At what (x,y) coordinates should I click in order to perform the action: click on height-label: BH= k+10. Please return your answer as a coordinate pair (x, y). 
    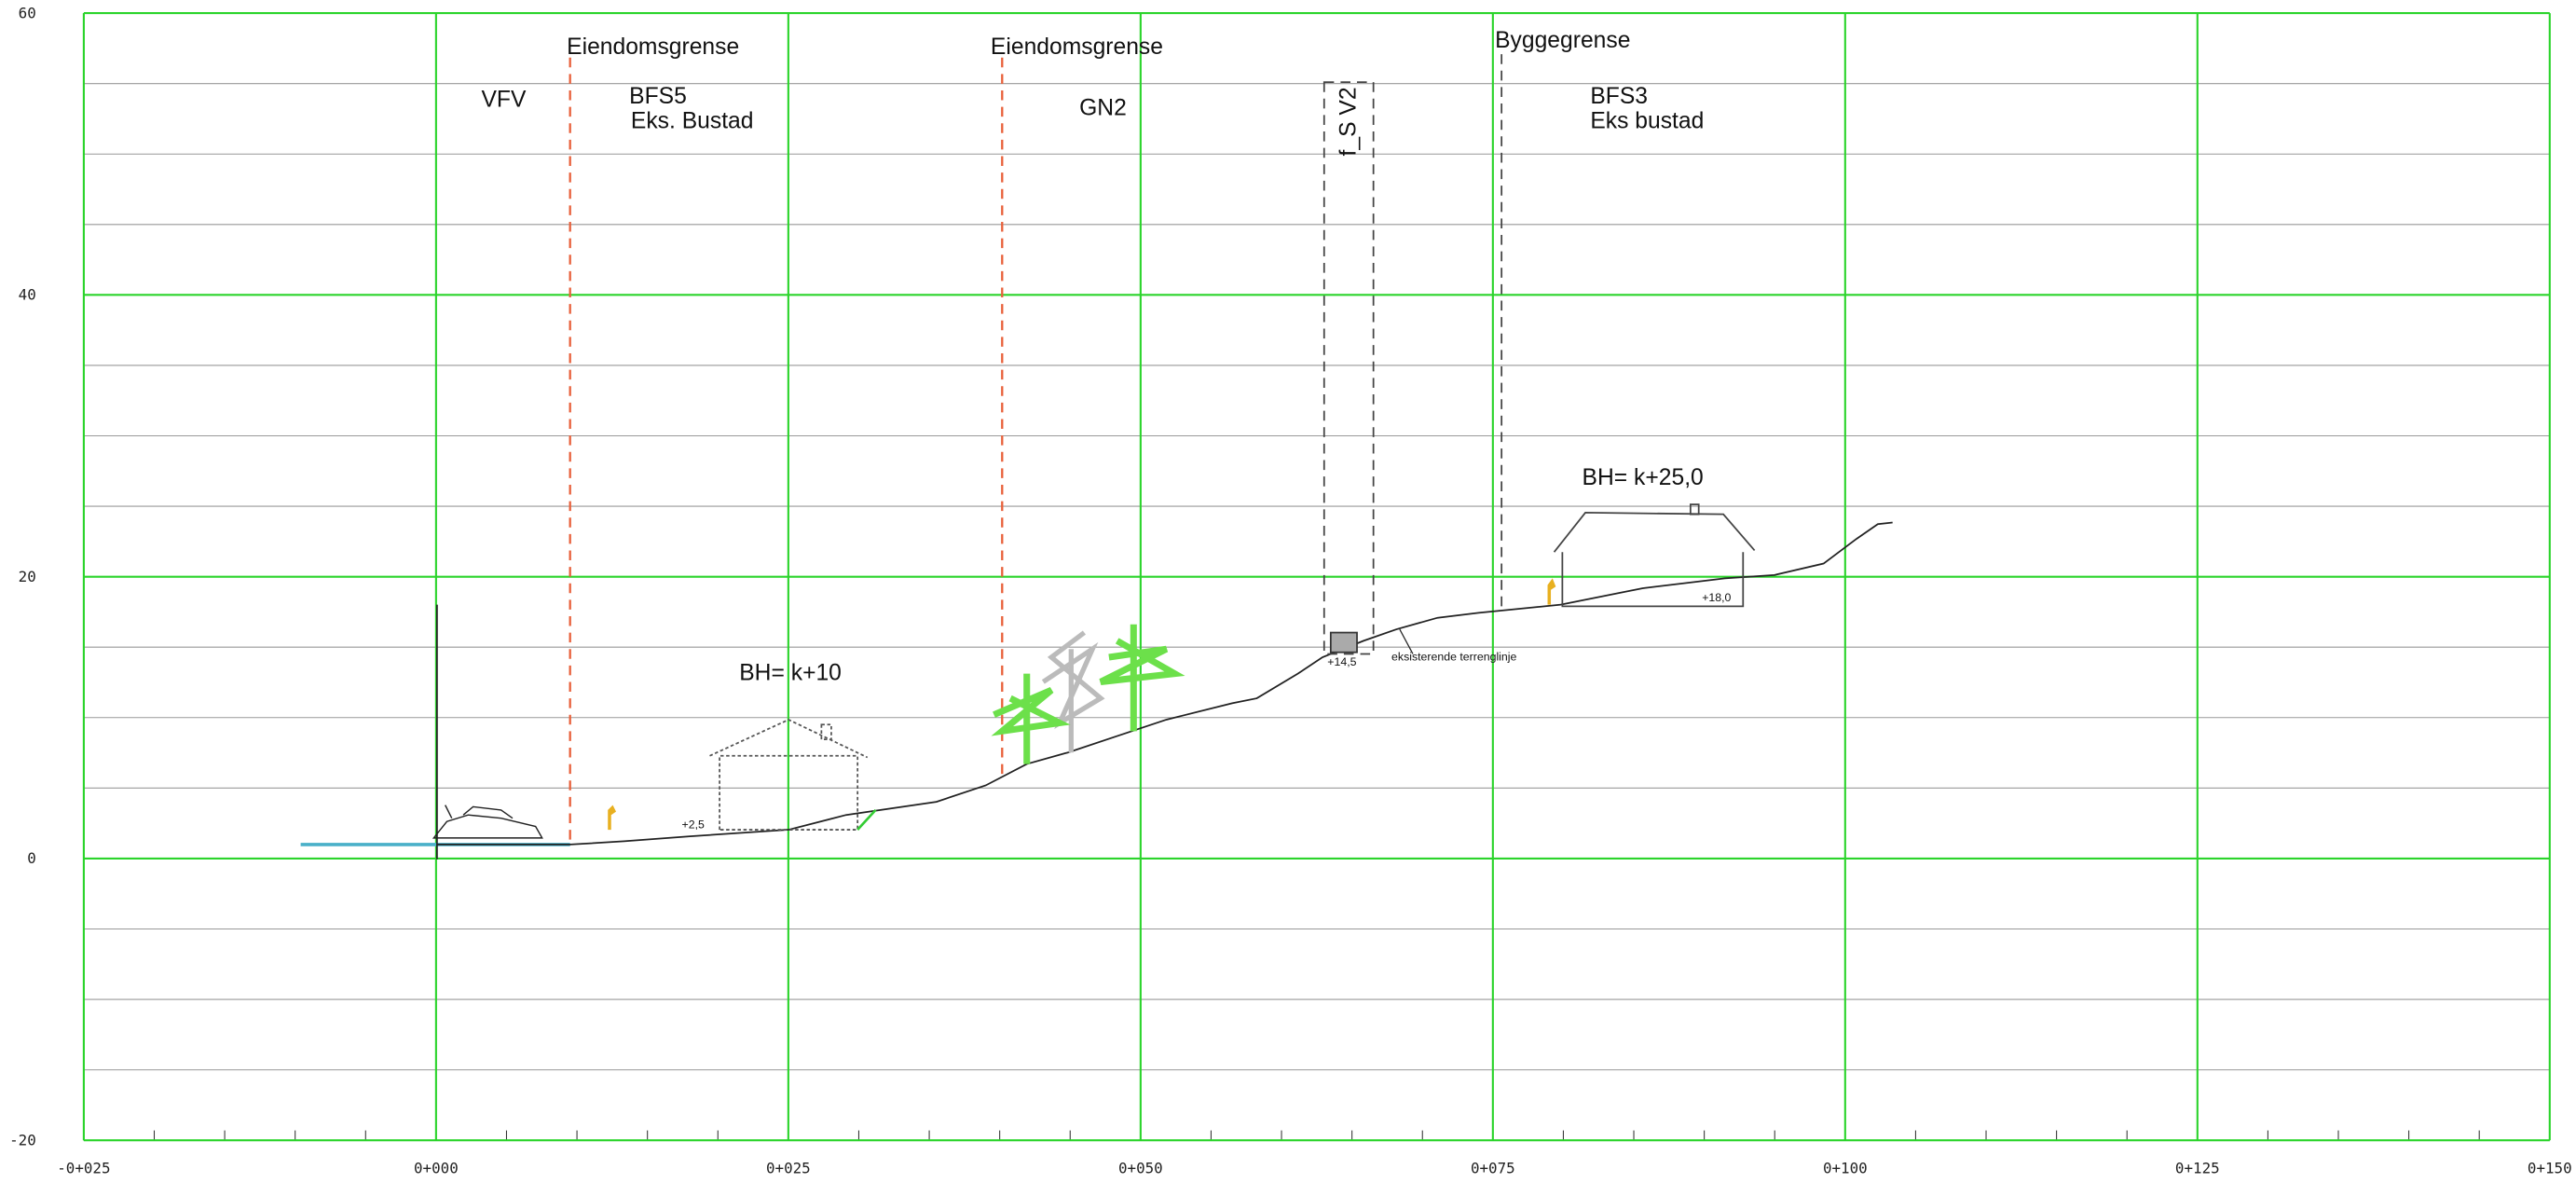
    Looking at the image, I should click on (790, 673).